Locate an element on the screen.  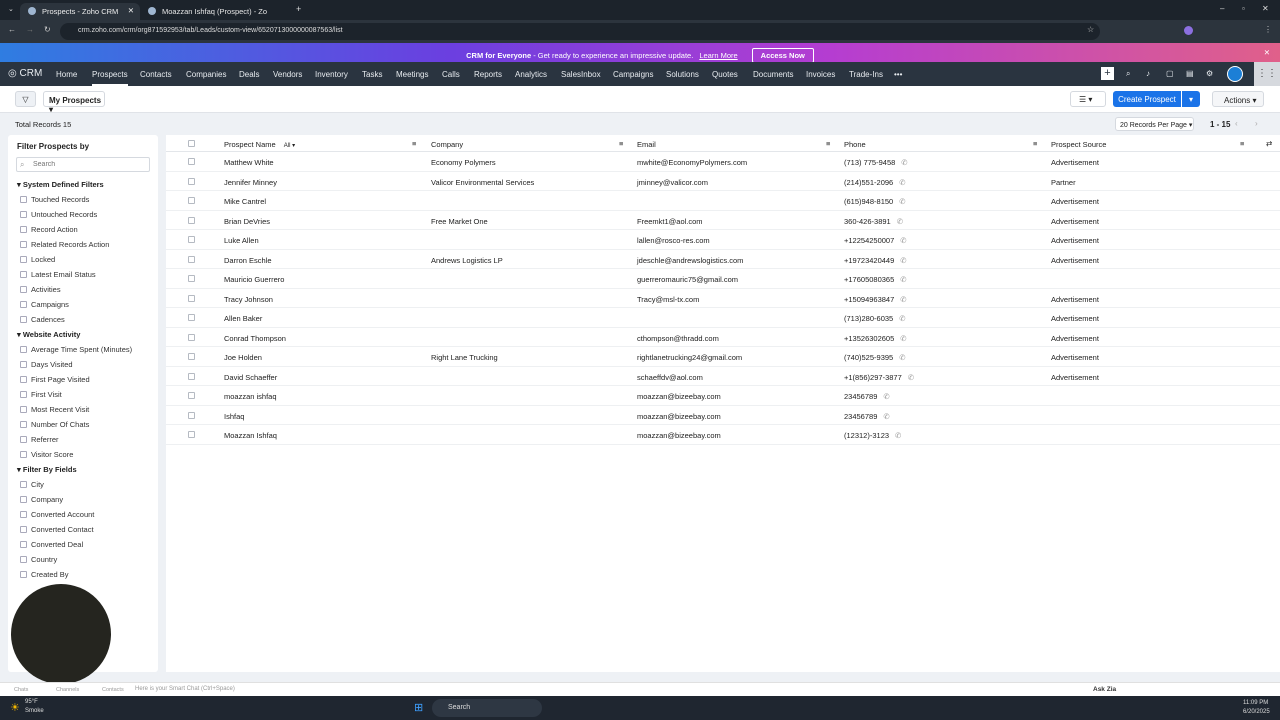
window-close-icon: ✕ is located at coordinates (1265, 8).